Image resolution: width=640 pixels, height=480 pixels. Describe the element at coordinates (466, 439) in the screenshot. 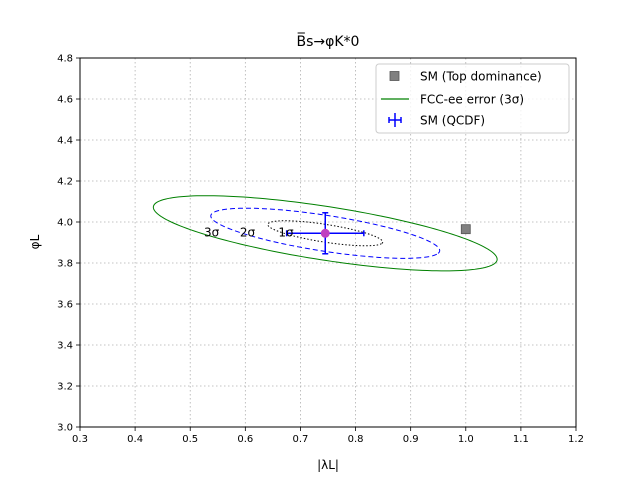

I see `x-tick-label: 1.0` at that location.